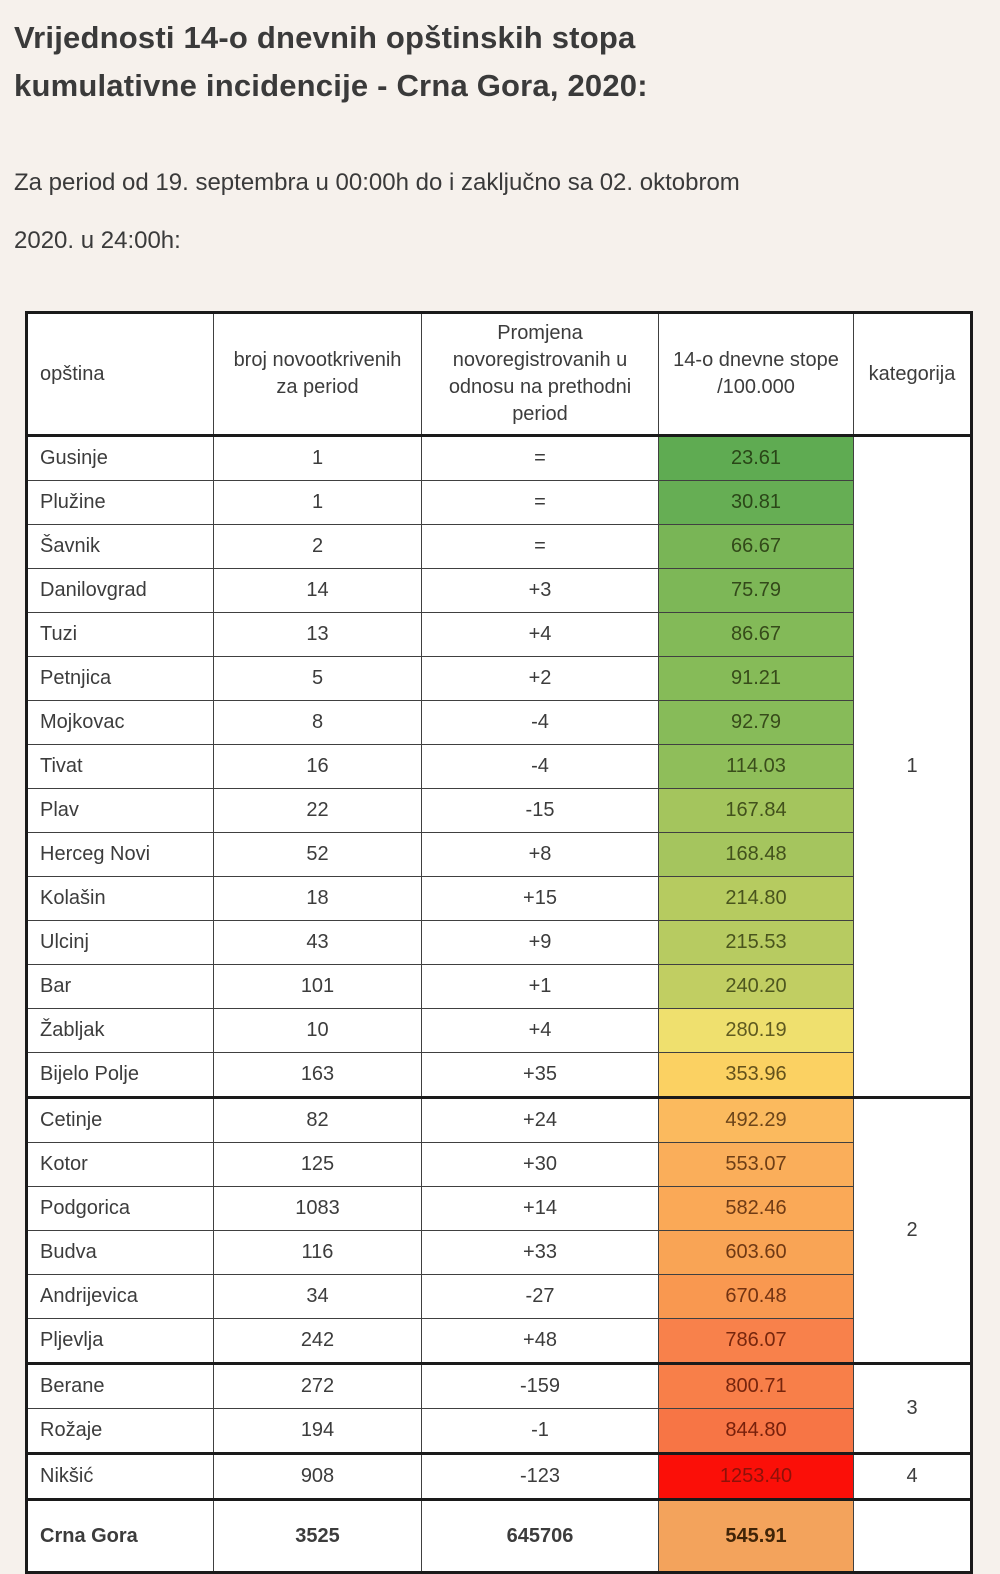 The image size is (1000, 1574). Describe the element at coordinates (120, 458) in the screenshot. I see `municipality-name: Gusinje` at that location.